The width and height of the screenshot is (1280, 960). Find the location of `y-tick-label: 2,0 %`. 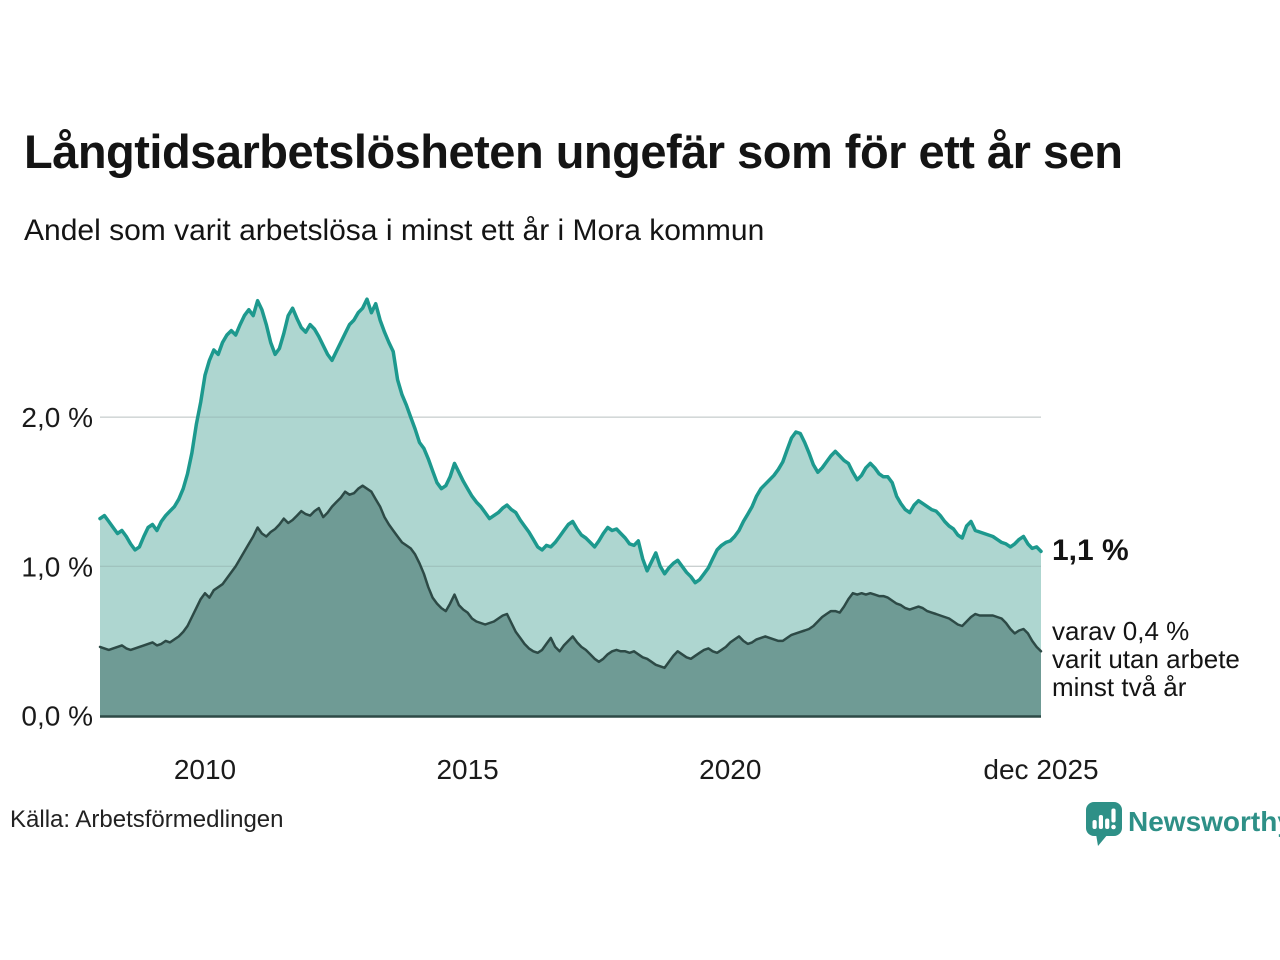

y-tick-label: 2,0 % is located at coordinates (57, 417).